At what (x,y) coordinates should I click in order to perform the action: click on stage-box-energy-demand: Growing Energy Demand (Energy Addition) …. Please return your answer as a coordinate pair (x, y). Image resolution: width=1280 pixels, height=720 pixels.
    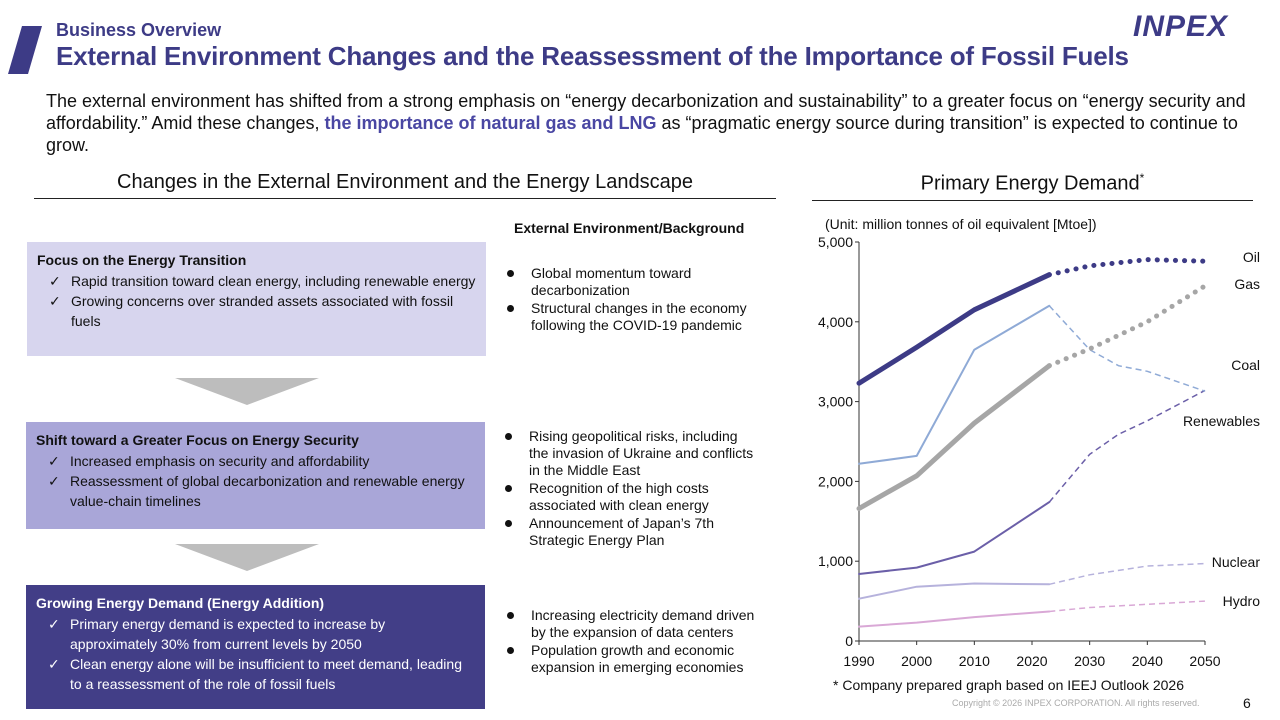
    Looking at the image, I should click on (255, 647).